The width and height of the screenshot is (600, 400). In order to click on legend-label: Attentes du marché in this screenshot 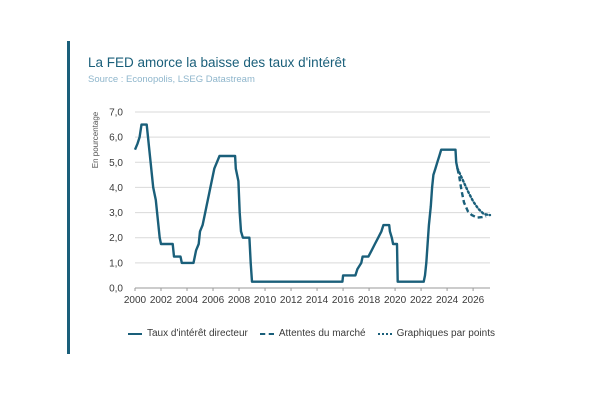, I will do `click(322, 333)`.